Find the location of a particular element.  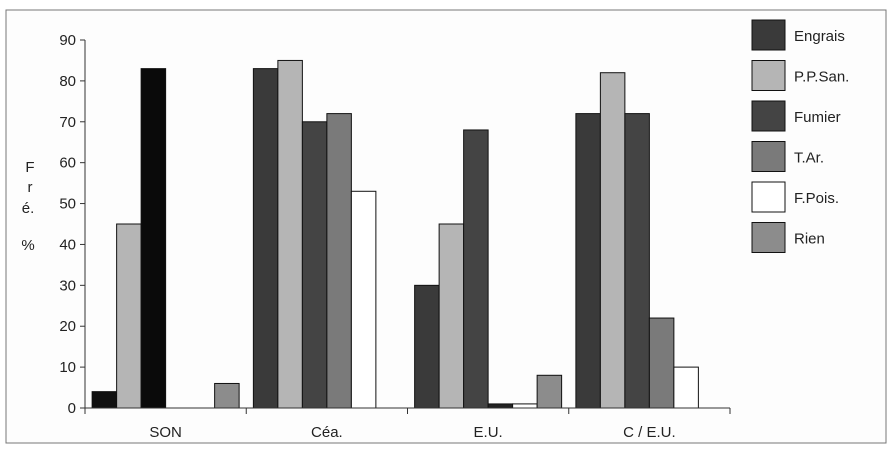

y-tick-label: 0 is located at coordinates (72, 408).